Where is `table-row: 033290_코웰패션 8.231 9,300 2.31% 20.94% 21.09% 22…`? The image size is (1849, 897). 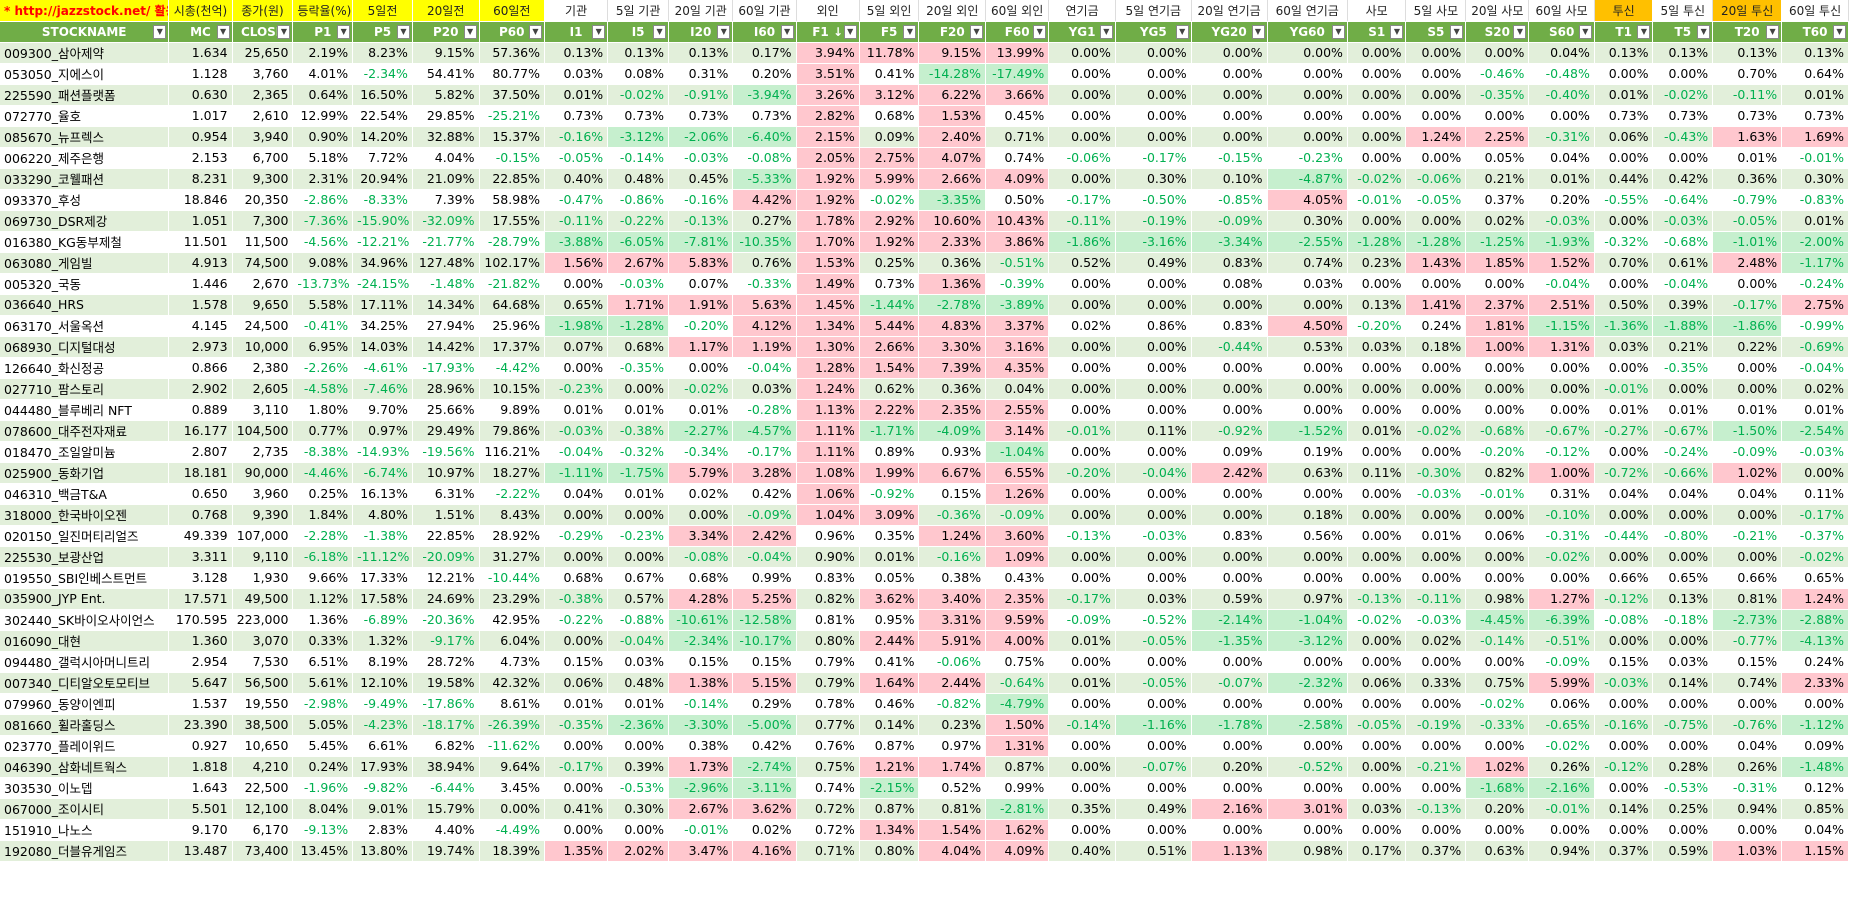 table-row: 033290_코웰패션 8.231 9,300 2.31% 20.94% 21.09% 22… is located at coordinates (924, 179).